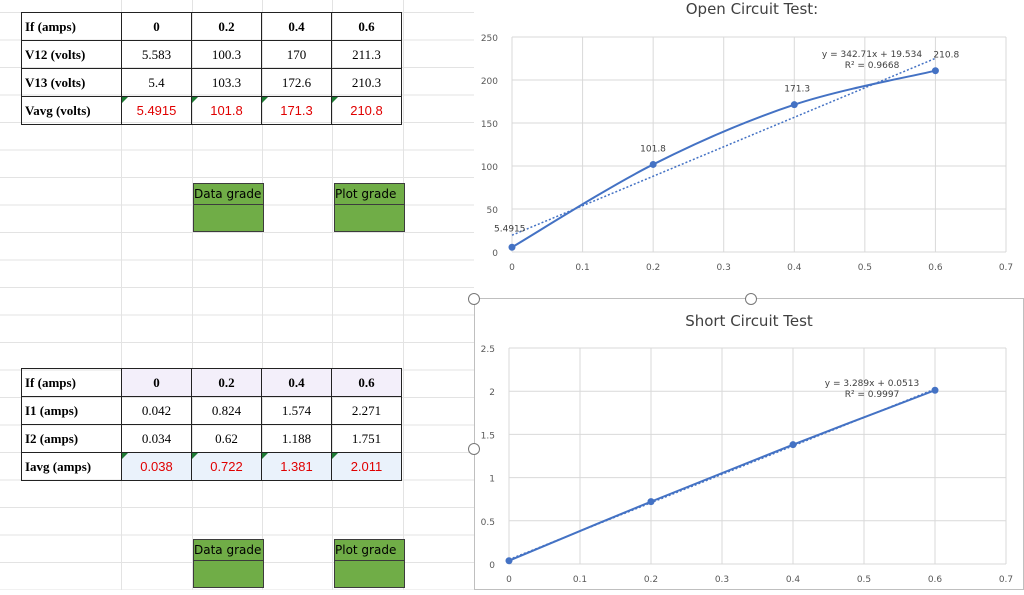 This screenshot has width=1024, height=595. What do you see at coordinates (366, 54) in the screenshot?
I see `table-cell: 211.3` at bounding box center [366, 54].